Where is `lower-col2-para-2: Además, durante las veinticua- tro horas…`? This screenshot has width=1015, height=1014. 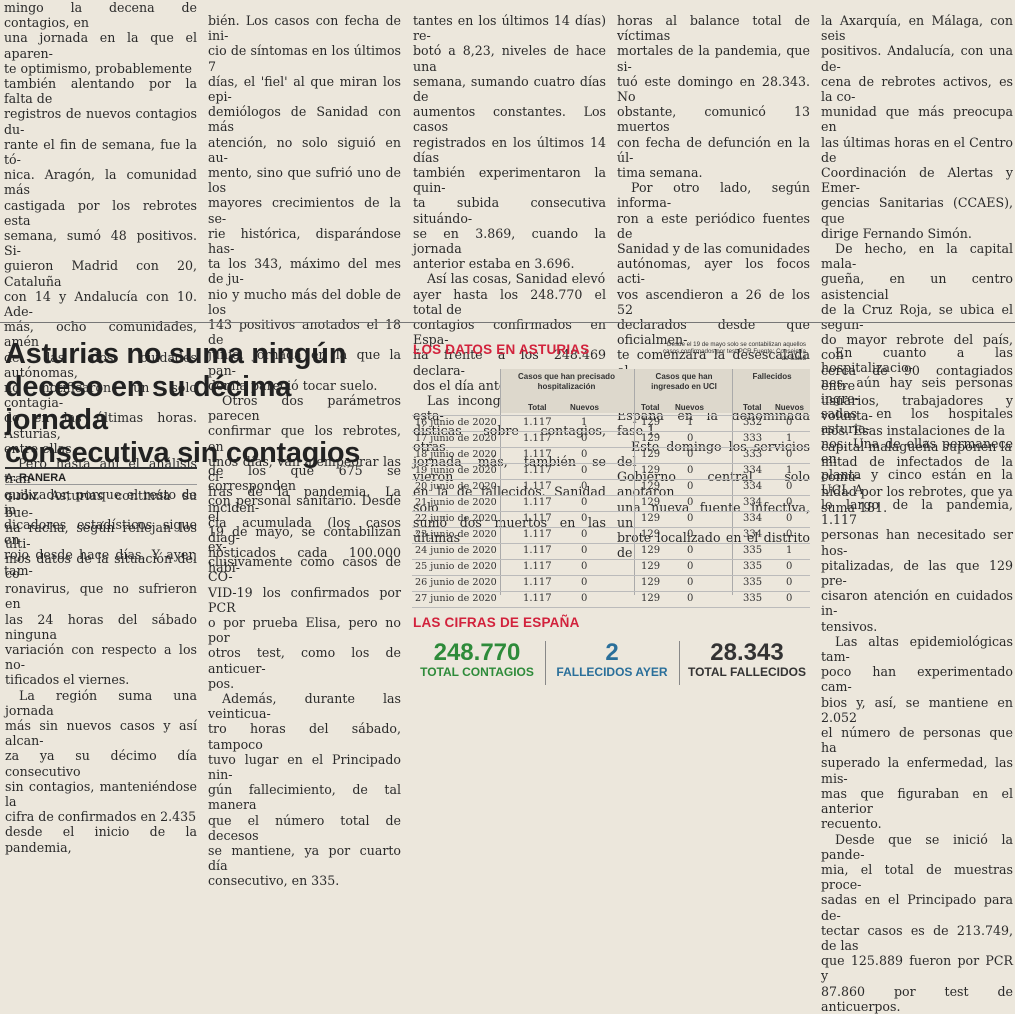 lower-col2-para-2: Además, durante las veinticua- tro horas… is located at coordinates (304, 790).